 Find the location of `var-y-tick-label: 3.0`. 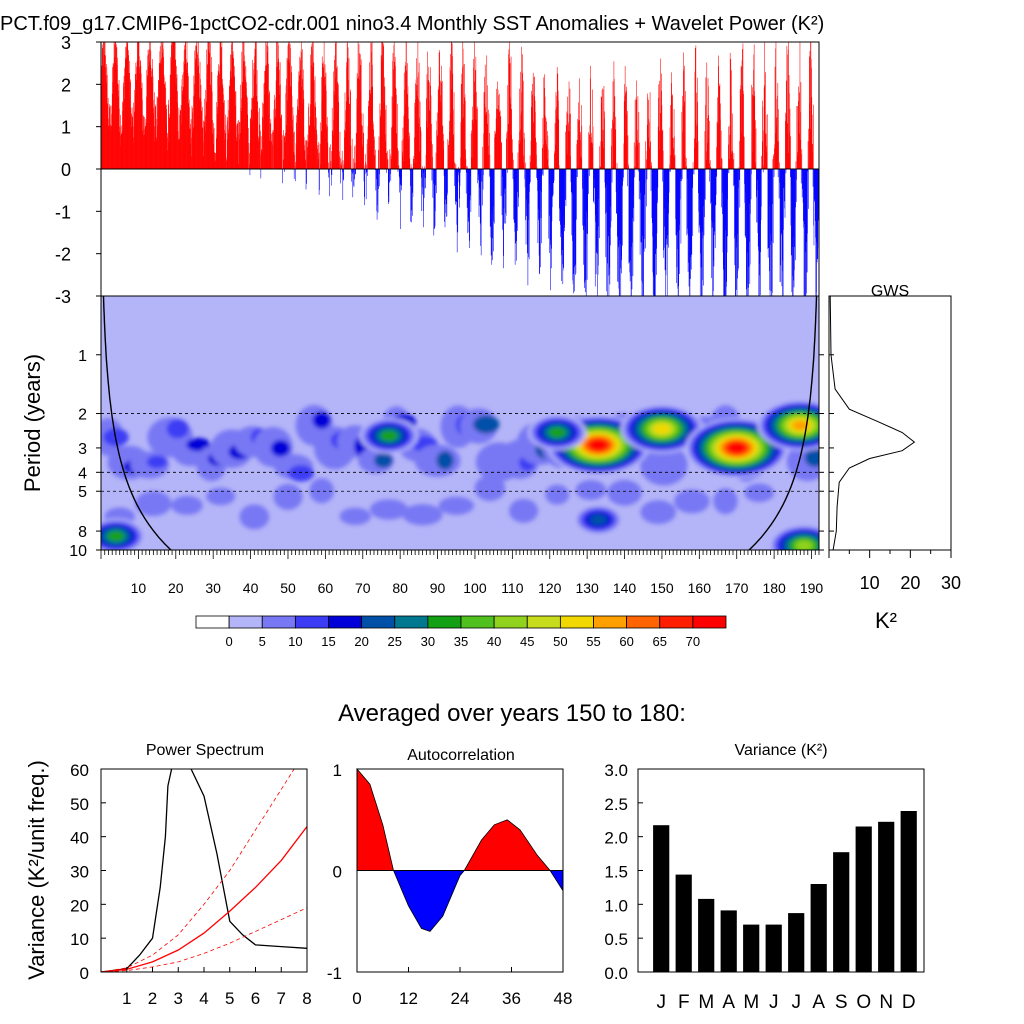

var-y-tick-label: 3.0 is located at coordinates (616, 770).